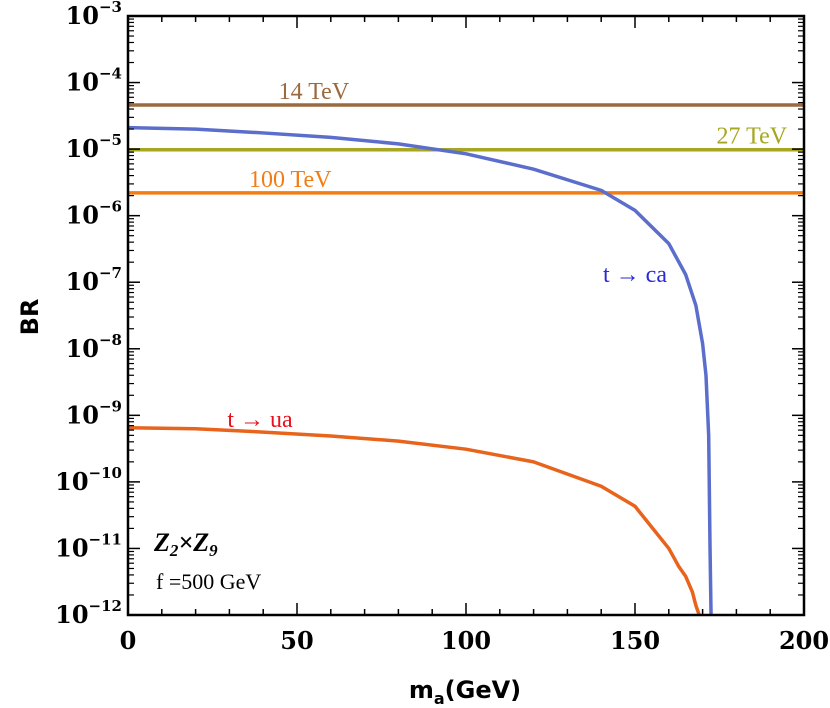 The height and width of the screenshot is (708, 830). I want to click on y-tick-label: 10⁻⁶, so click(94, 214).